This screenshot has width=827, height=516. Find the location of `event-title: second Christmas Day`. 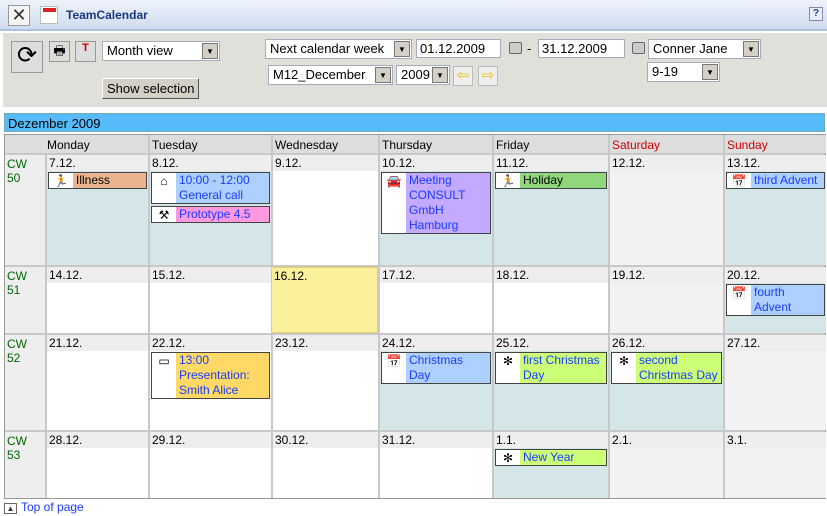

event-title: second Christmas Day is located at coordinates (678, 368).